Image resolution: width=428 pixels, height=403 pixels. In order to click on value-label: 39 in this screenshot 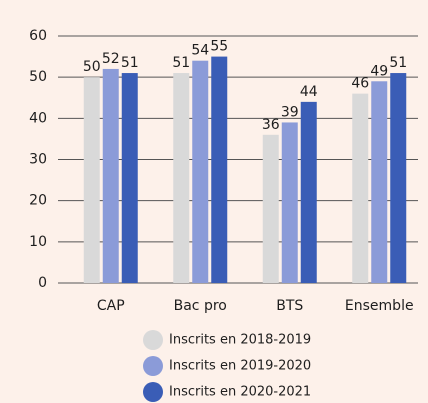, I will do `click(290, 112)`.